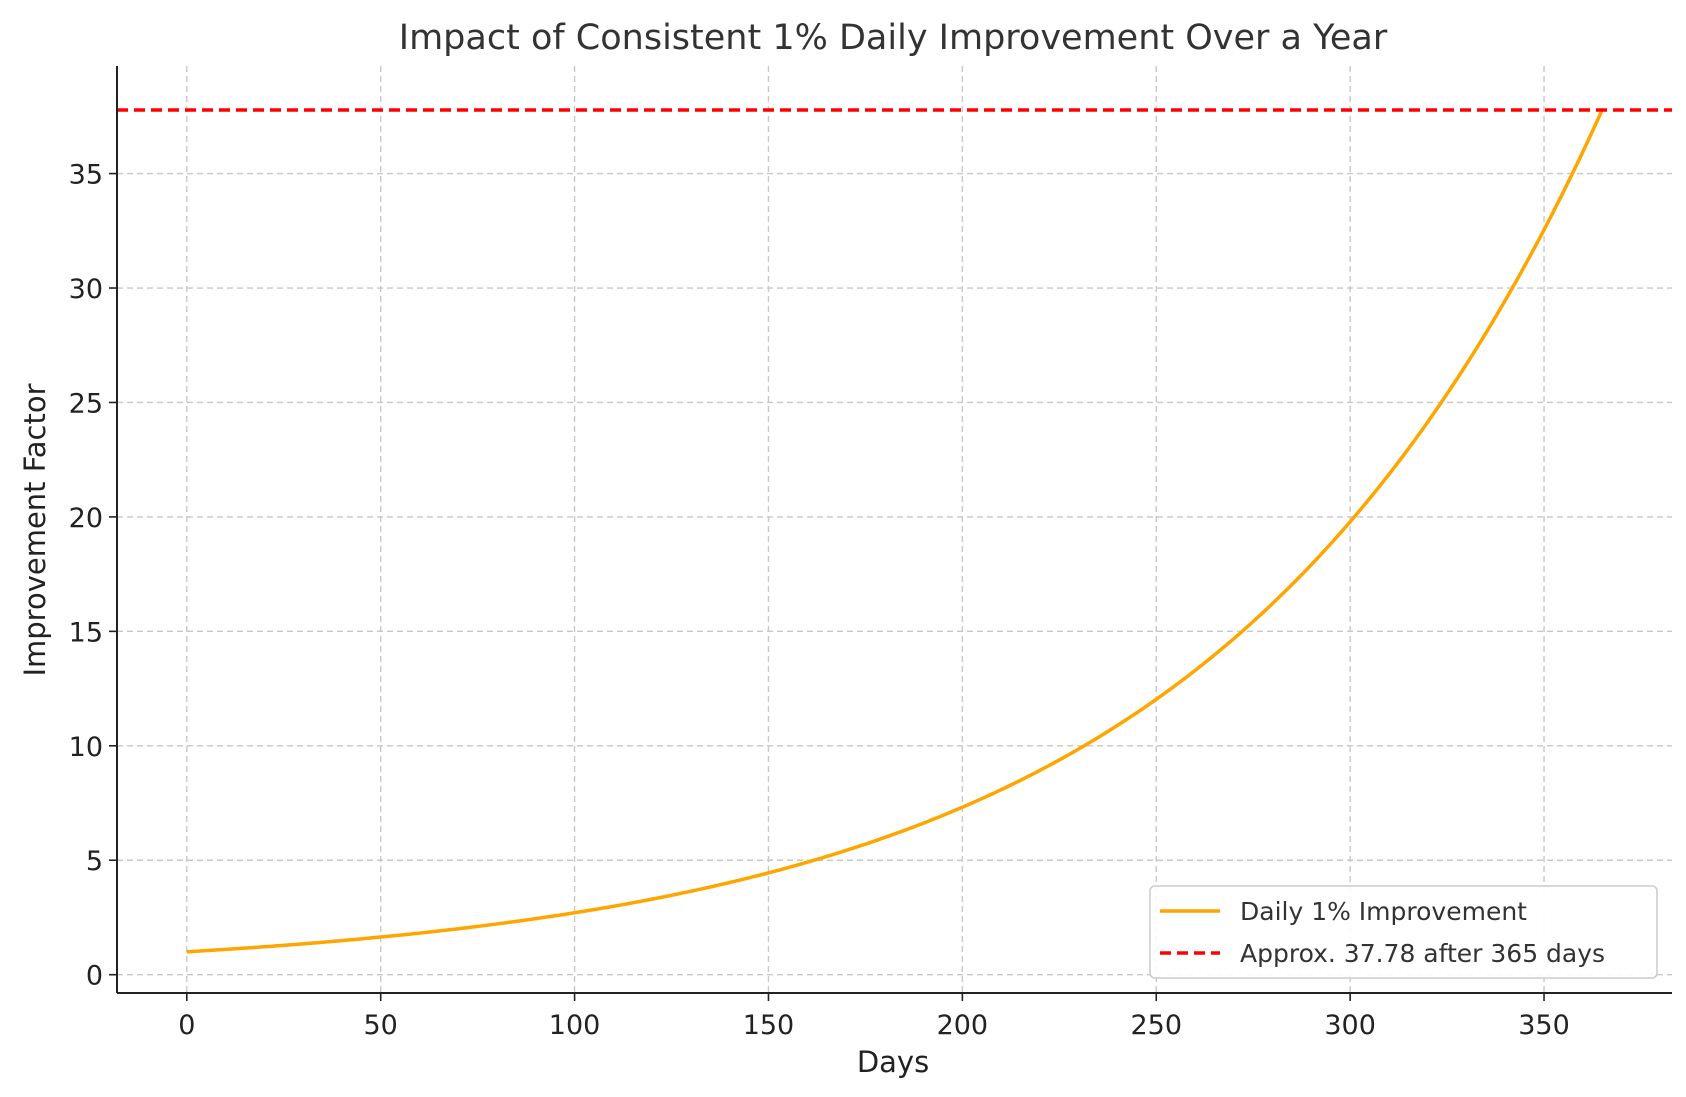 This screenshot has width=1686, height=1097. What do you see at coordinates (94, 976) in the screenshot?
I see `y-tick-label: 0` at bounding box center [94, 976].